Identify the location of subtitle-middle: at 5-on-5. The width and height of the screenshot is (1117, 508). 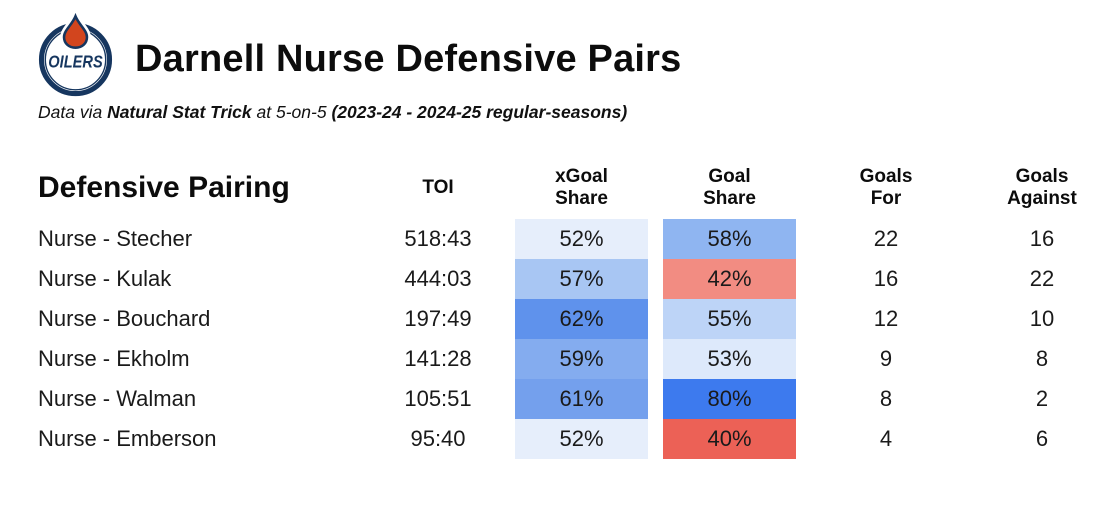
(291, 112).